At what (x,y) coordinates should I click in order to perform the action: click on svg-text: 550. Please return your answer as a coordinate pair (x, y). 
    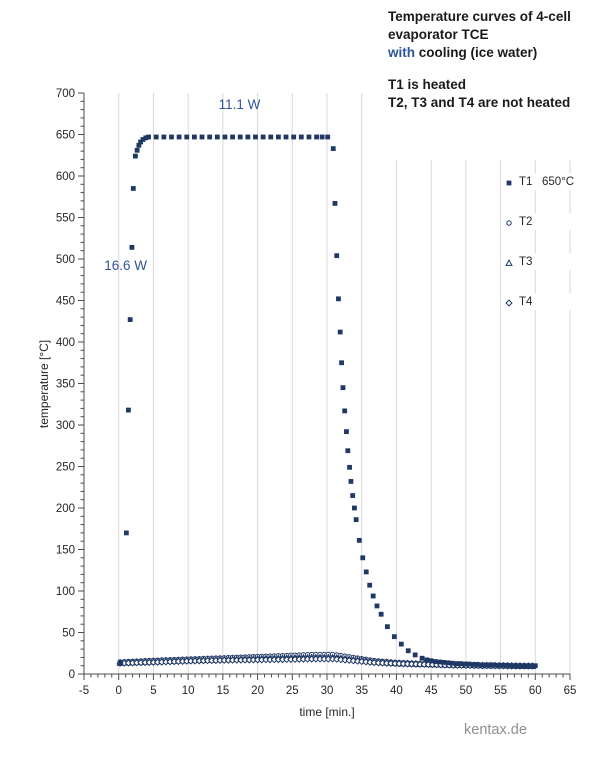
    Looking at the image, I should click on (65, 219).